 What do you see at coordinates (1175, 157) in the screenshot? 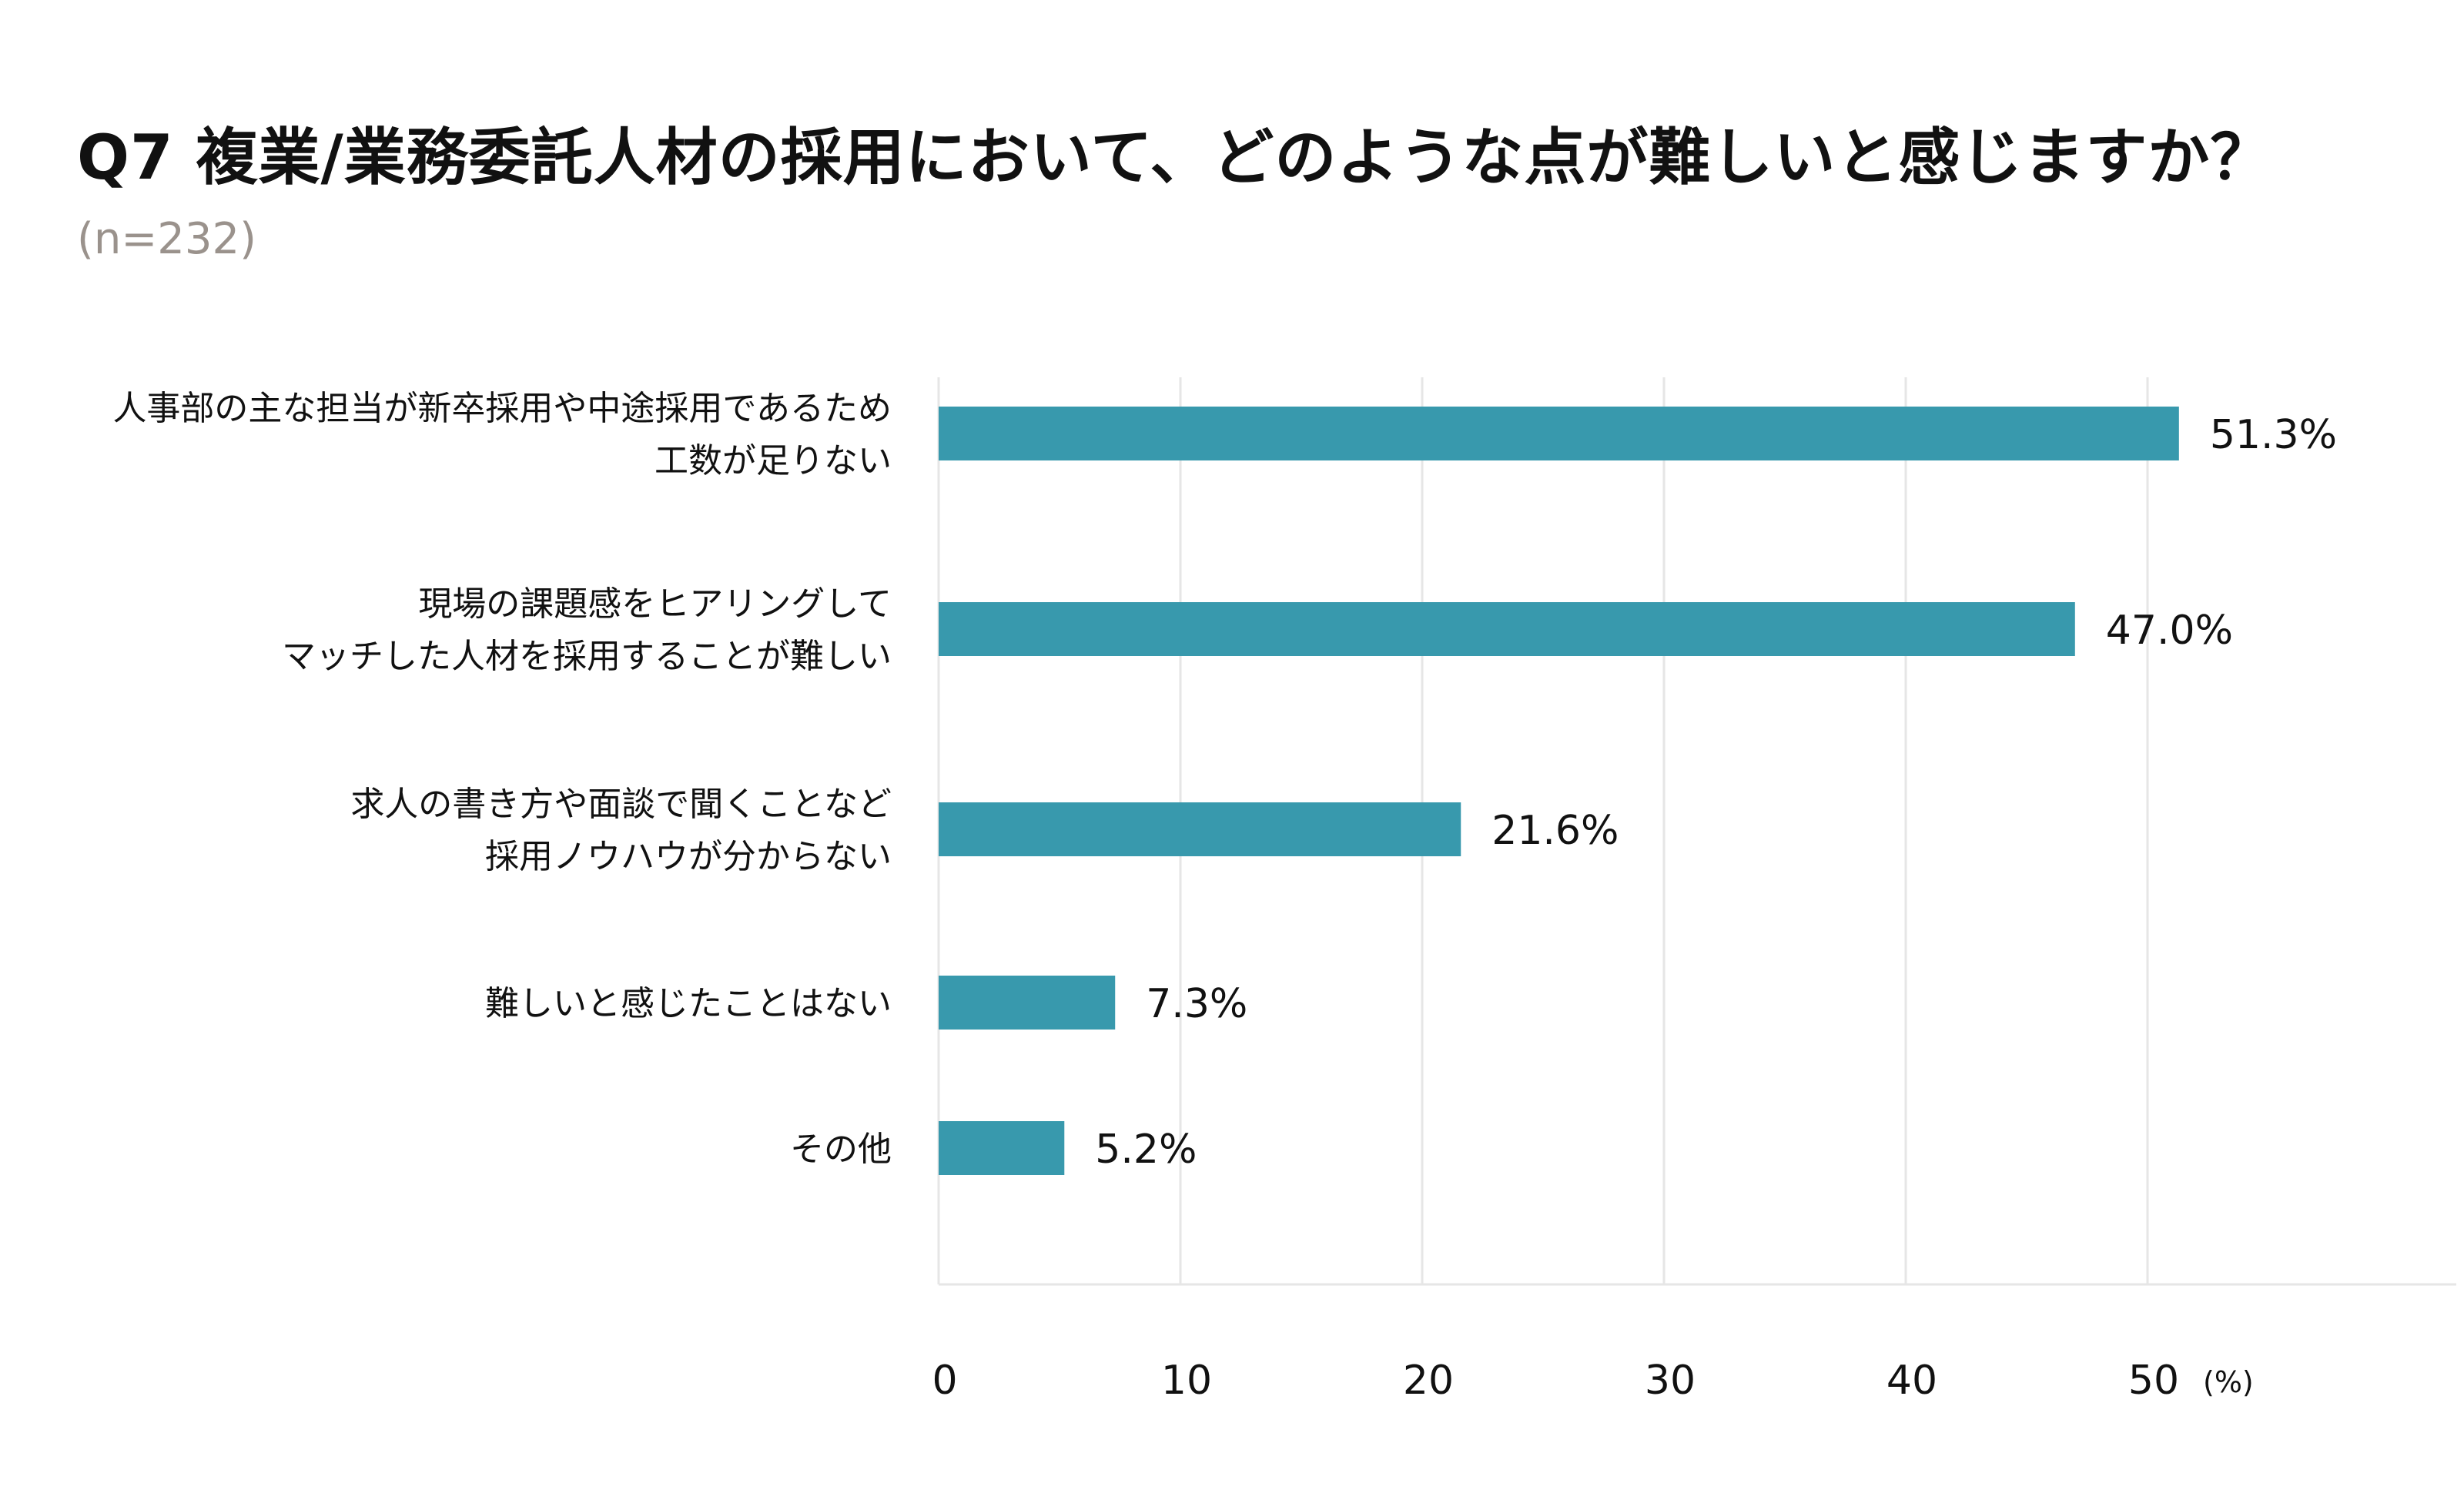
I see `chart-title: Q7 複業/業務委託人材の採用において、どのような点が難しいと感じますか？` at bounding box center [1175, 157].